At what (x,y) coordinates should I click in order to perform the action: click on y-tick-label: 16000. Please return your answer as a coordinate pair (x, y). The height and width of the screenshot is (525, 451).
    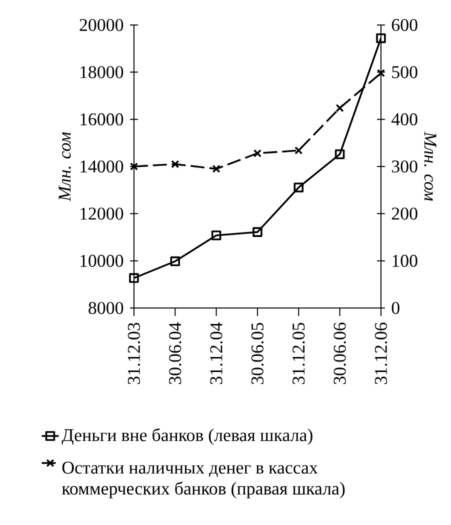
    Looking at the image, I should click on (102, 119).